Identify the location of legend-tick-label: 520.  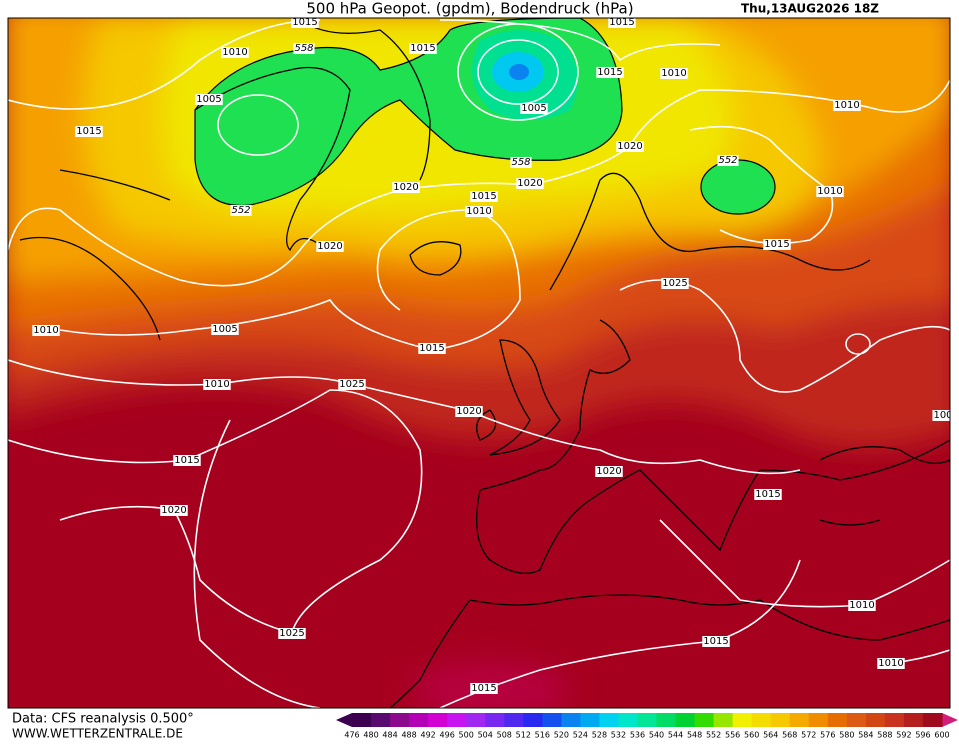
(561, 735).